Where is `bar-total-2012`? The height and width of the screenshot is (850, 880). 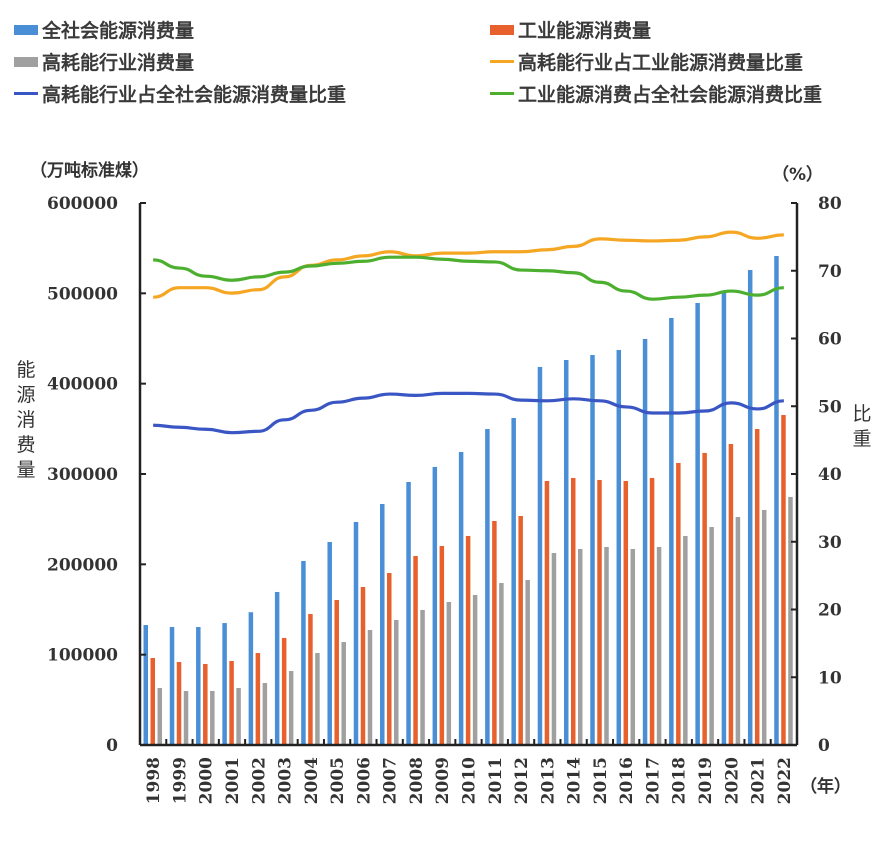
bar-total-2012 is located at coordinates (513, 581).